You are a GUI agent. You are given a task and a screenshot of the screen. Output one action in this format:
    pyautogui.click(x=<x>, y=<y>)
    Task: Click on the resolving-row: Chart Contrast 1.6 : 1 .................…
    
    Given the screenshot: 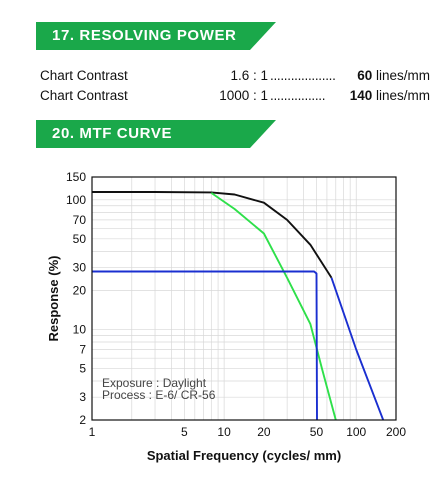 What is the action you would take?
    pyautogui.click(x=235, y=77)
    